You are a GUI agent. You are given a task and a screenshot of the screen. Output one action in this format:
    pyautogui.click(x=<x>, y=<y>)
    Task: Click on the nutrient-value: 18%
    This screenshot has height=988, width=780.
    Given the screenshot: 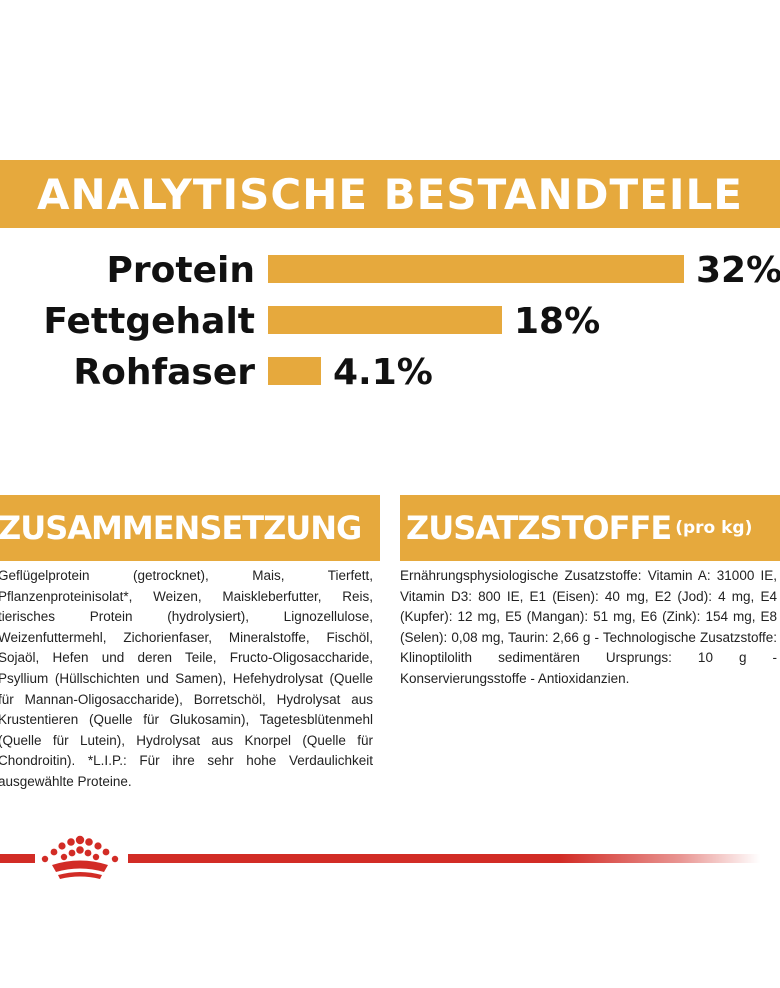 What is the action you would take?
    pyautogui.click(x=557, y=321)
    